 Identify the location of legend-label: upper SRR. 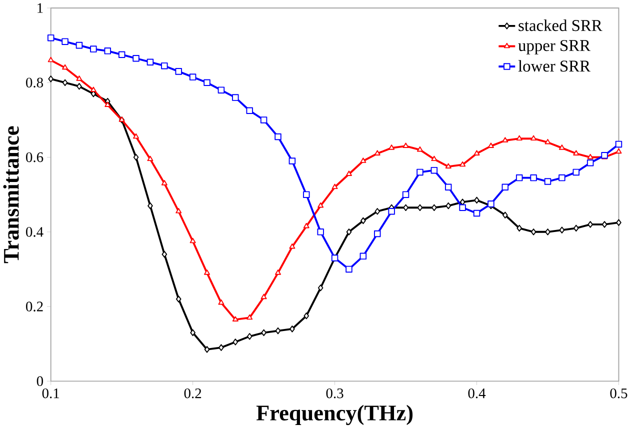
(554, 47).